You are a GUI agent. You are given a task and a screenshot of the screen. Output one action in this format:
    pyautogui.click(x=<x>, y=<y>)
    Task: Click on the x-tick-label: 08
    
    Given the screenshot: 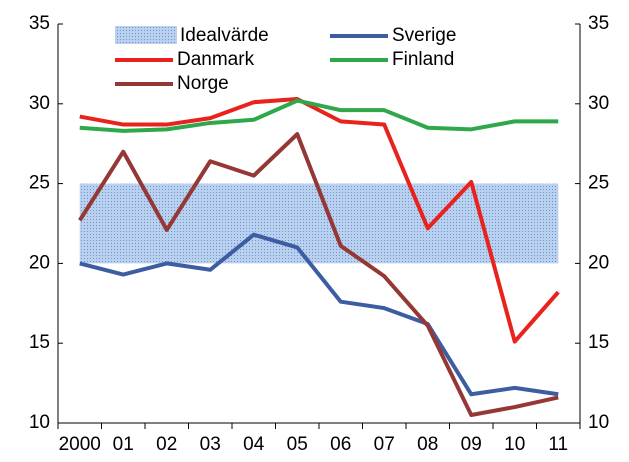 What is the action you would take?
    pyautogui.click(x=427, y=444)
    